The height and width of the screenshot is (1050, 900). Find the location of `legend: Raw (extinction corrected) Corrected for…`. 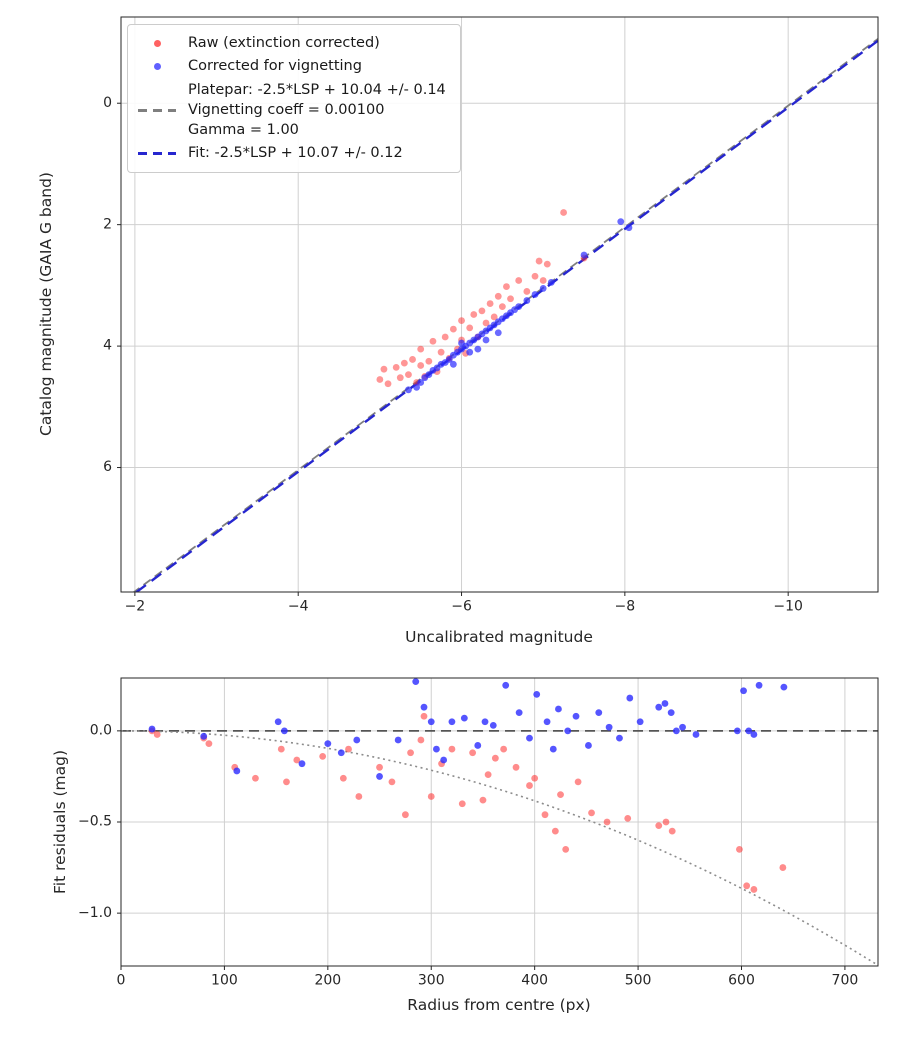

legend: Raw (extinction corrected) Corrected for… is located at coordinates (294, 98).